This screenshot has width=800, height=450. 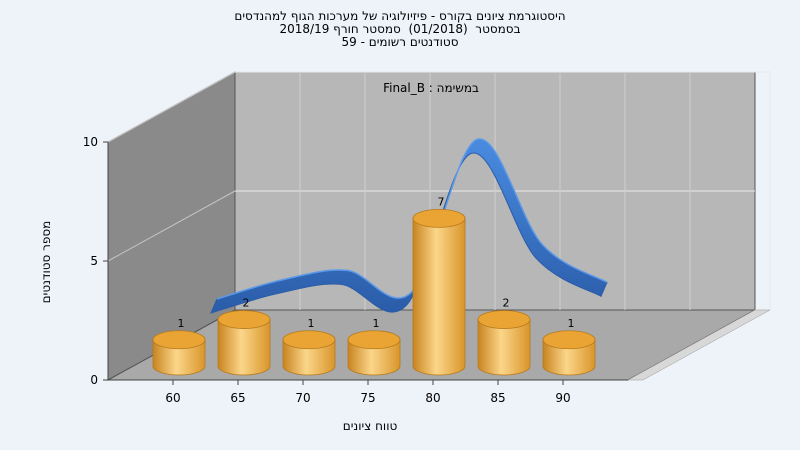 What do you see at coordinates (699, 345) in the screenshot?
I see `right-slab` at bounding box center [699, 345].